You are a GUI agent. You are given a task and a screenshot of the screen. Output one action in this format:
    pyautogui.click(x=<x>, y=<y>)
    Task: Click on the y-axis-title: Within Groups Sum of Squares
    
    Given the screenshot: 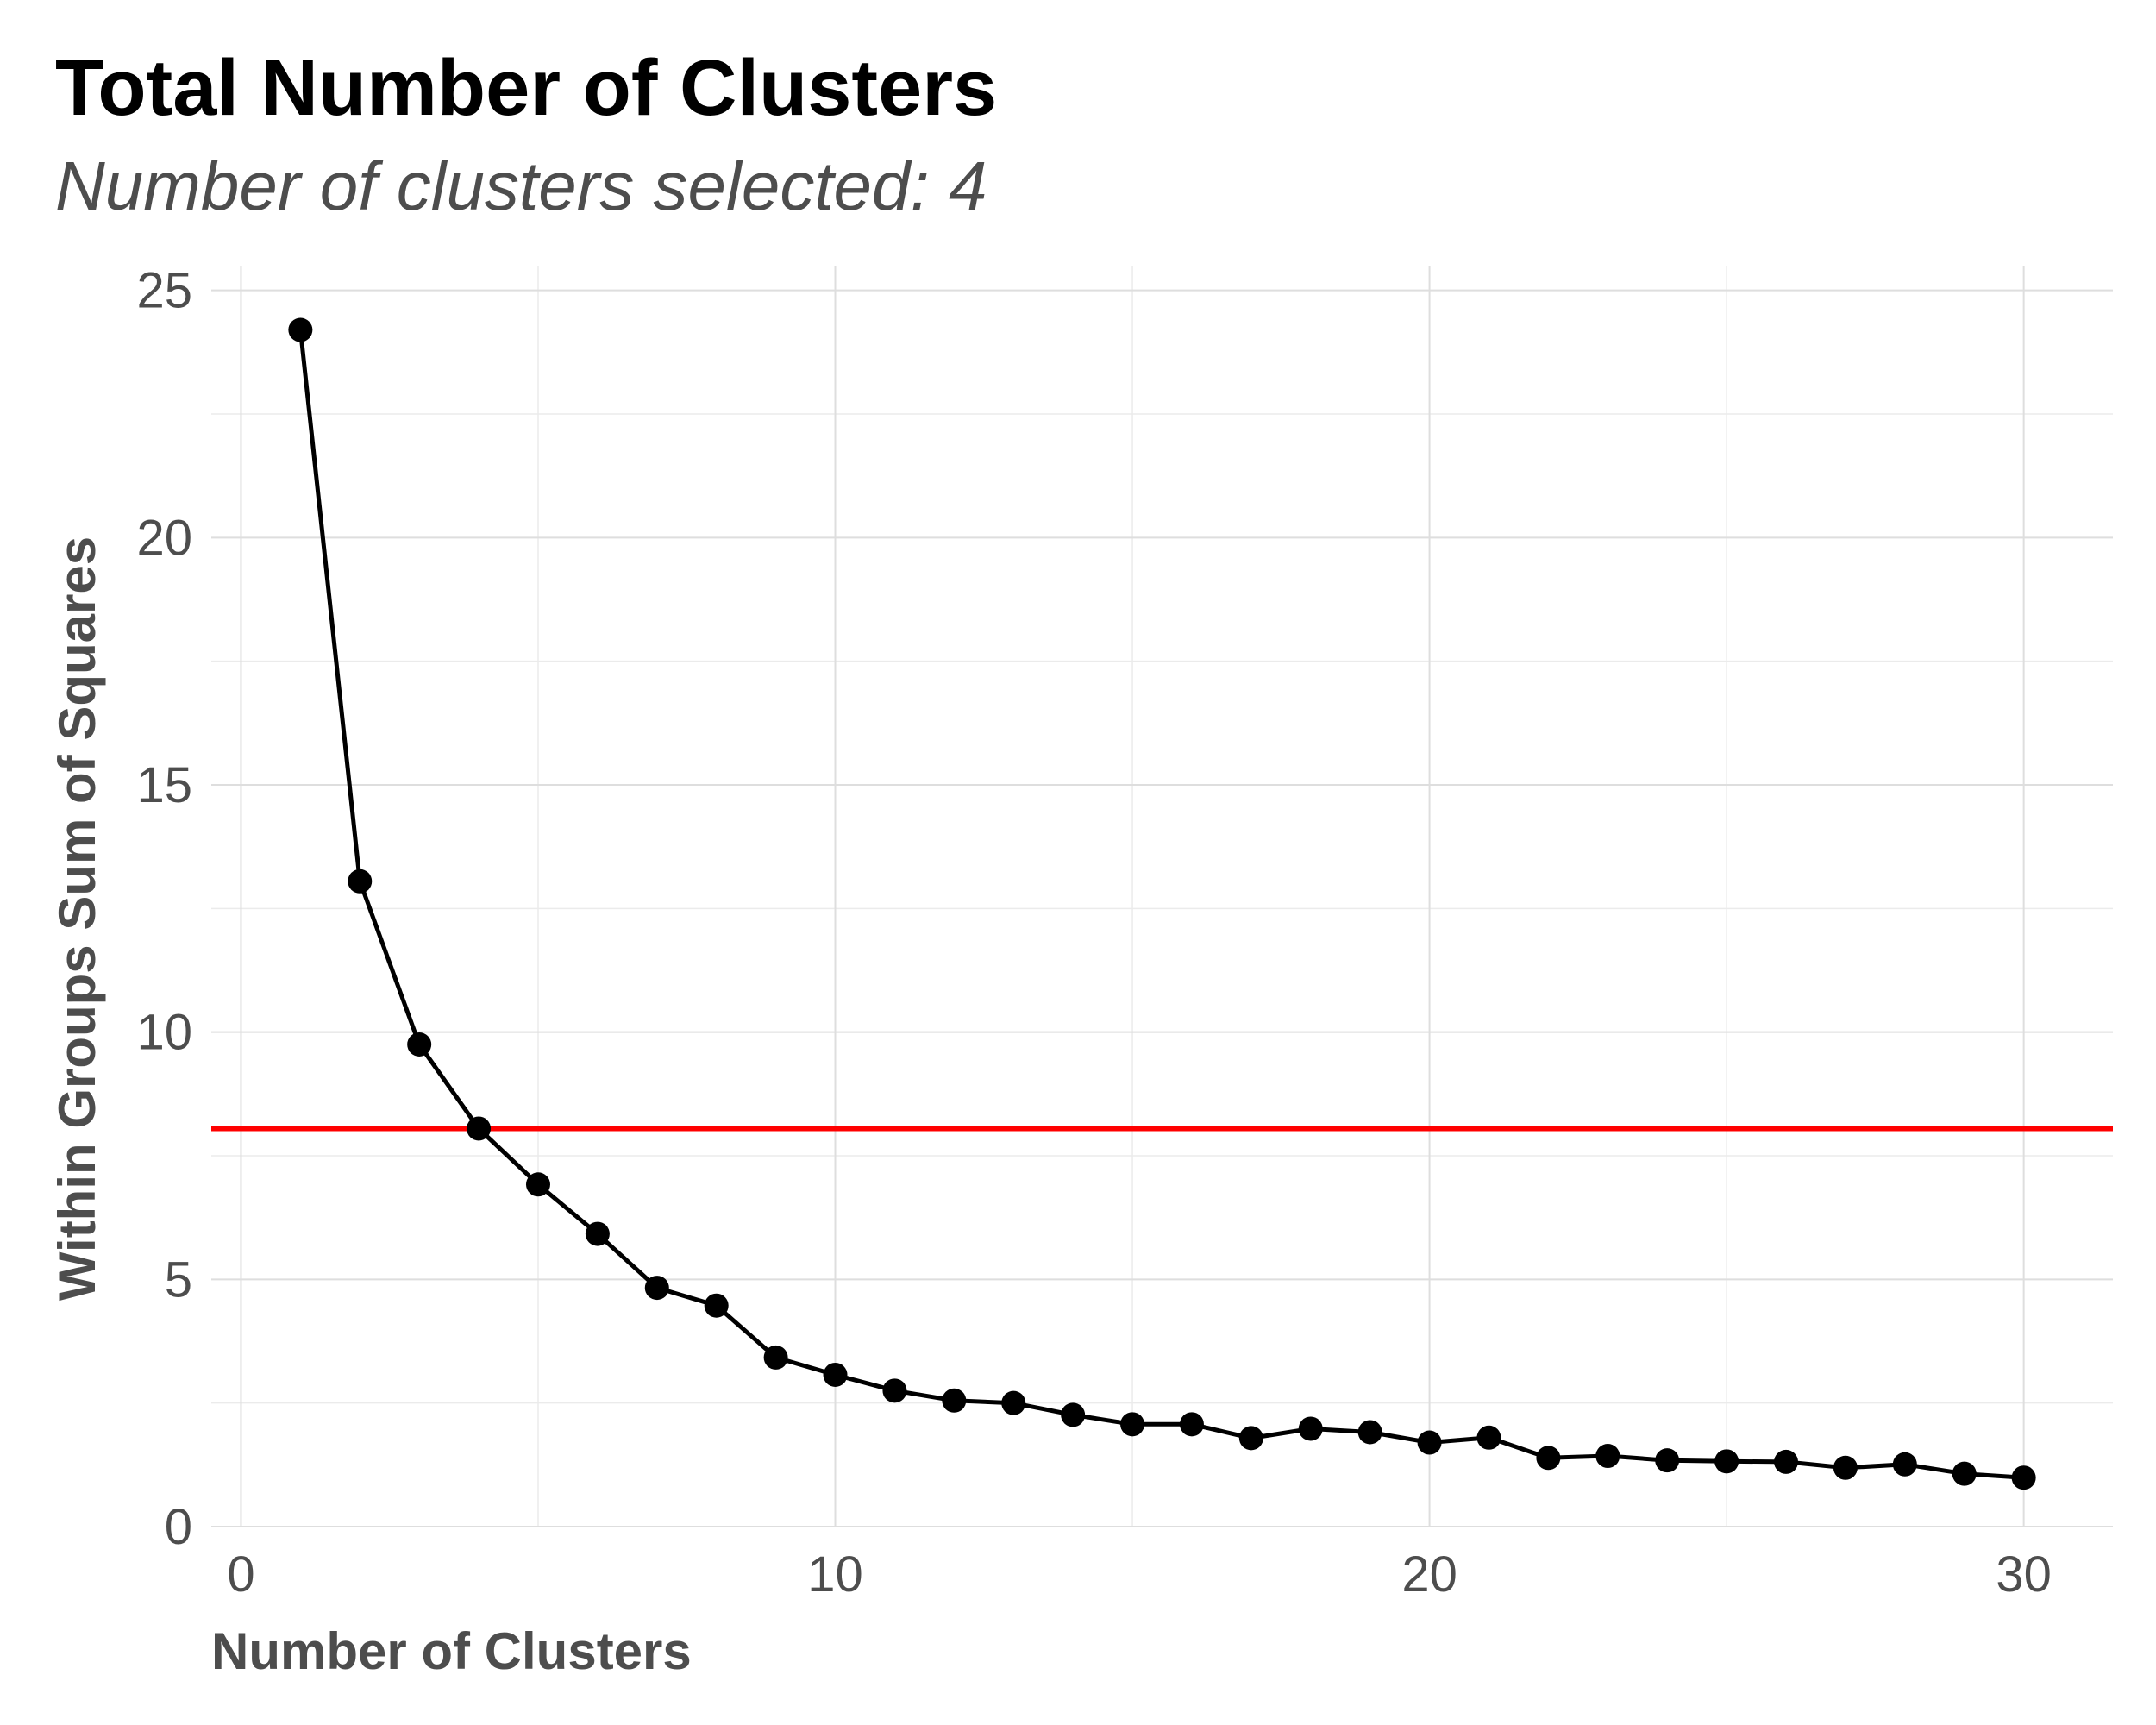 What is the action you would take?
    pyautogui.click(x=77, y=918)
    